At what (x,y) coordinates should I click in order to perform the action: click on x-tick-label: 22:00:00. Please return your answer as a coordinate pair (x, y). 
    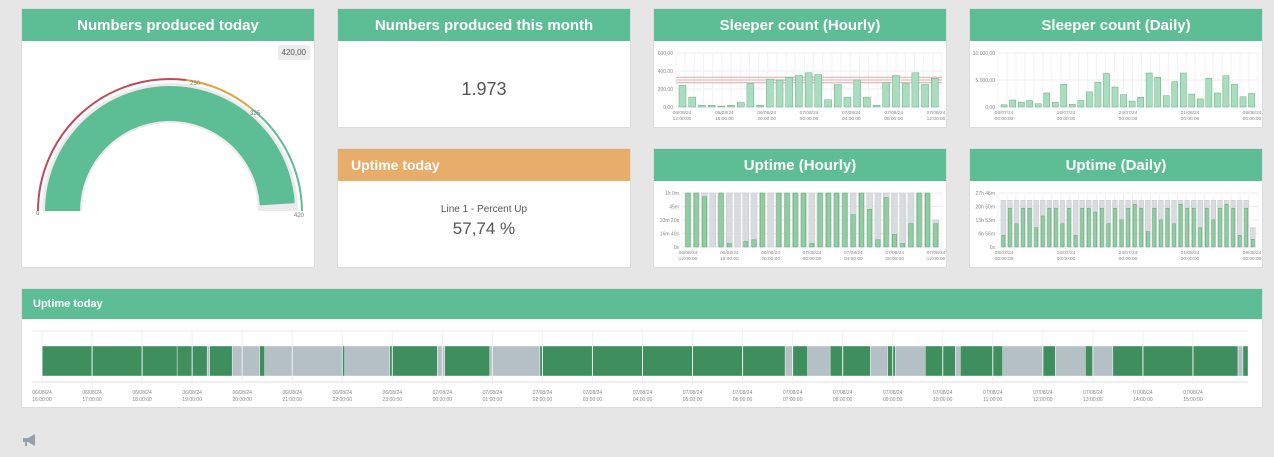
    Looking at the image, I should click on (343, 400).